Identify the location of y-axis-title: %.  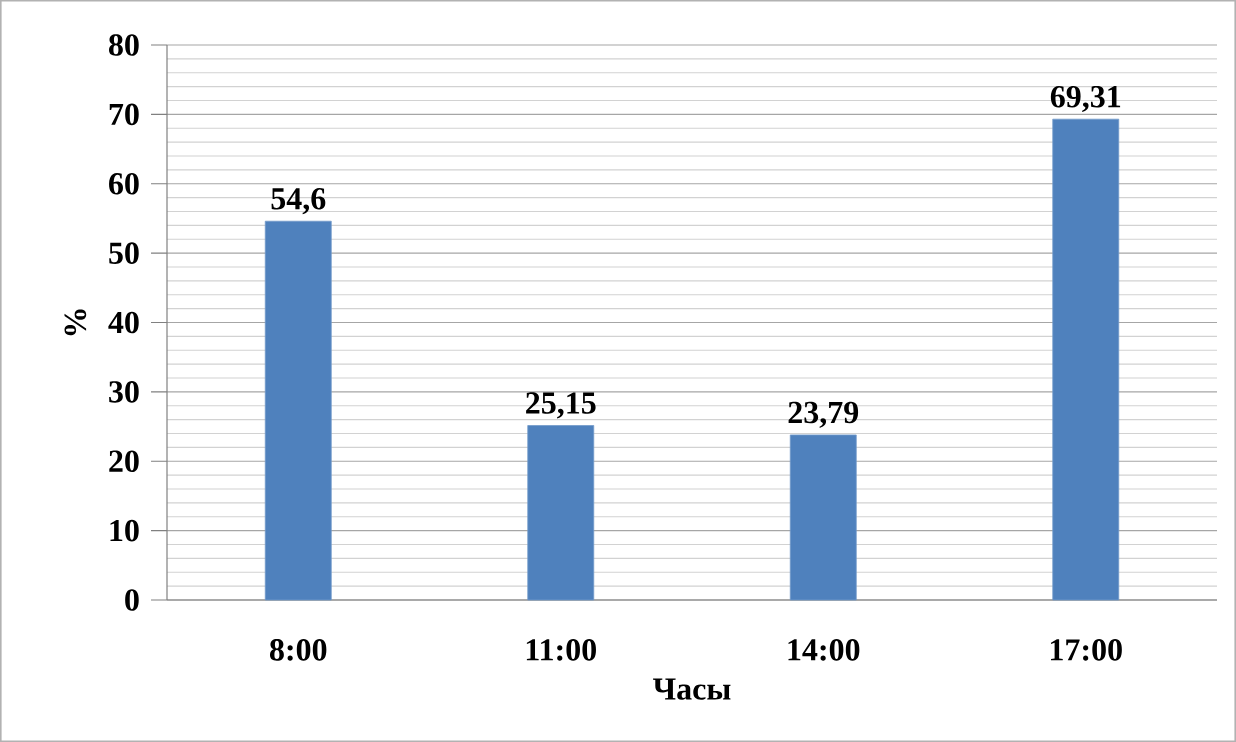
(75, 322).